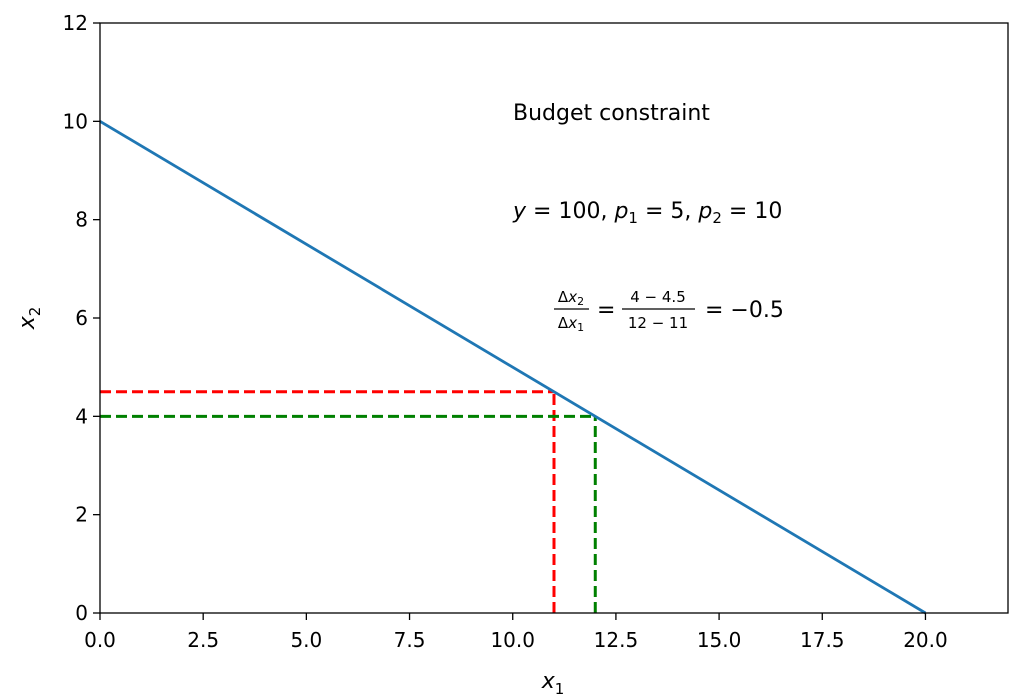  Describe the element at coordinates (29, 319) in the screenshot. I see `y-axis-label: x2` at that location.